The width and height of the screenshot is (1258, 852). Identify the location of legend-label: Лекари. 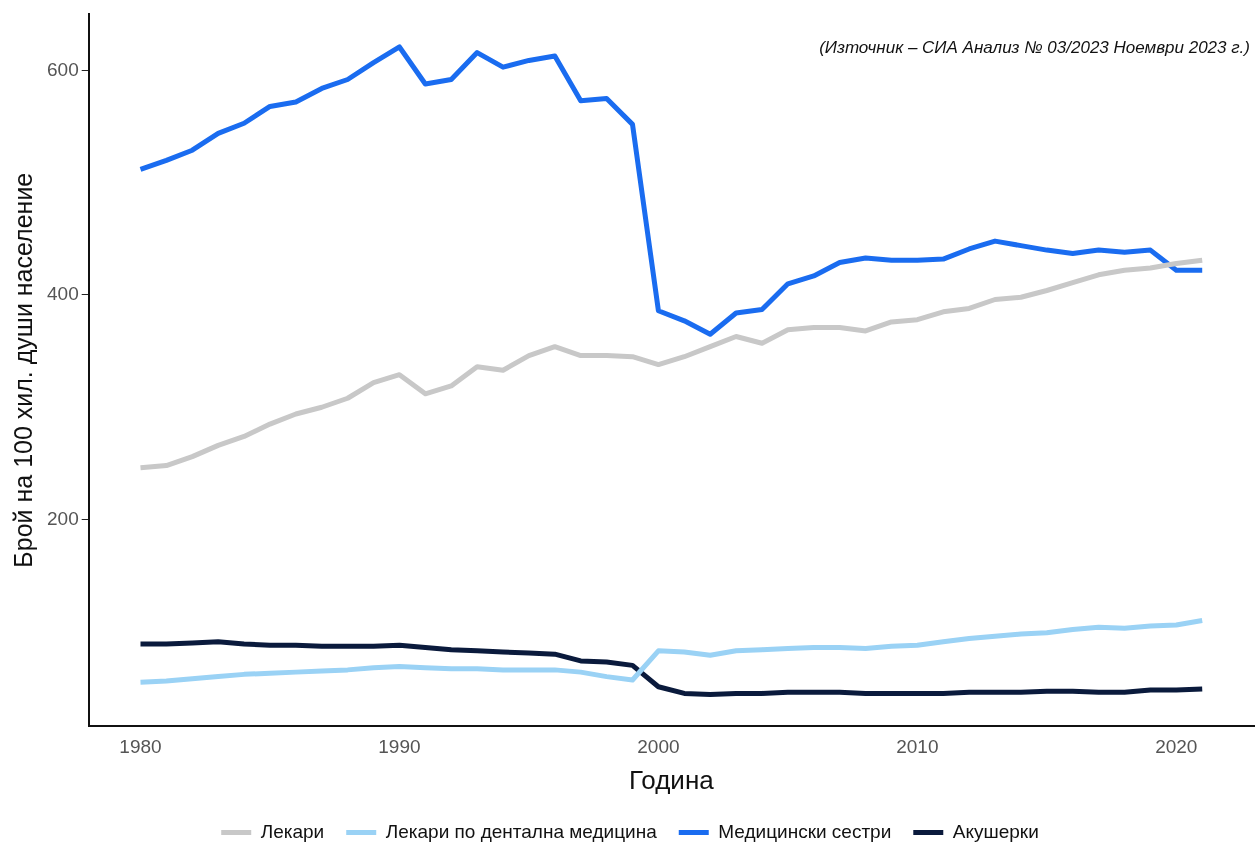
(292, 831).